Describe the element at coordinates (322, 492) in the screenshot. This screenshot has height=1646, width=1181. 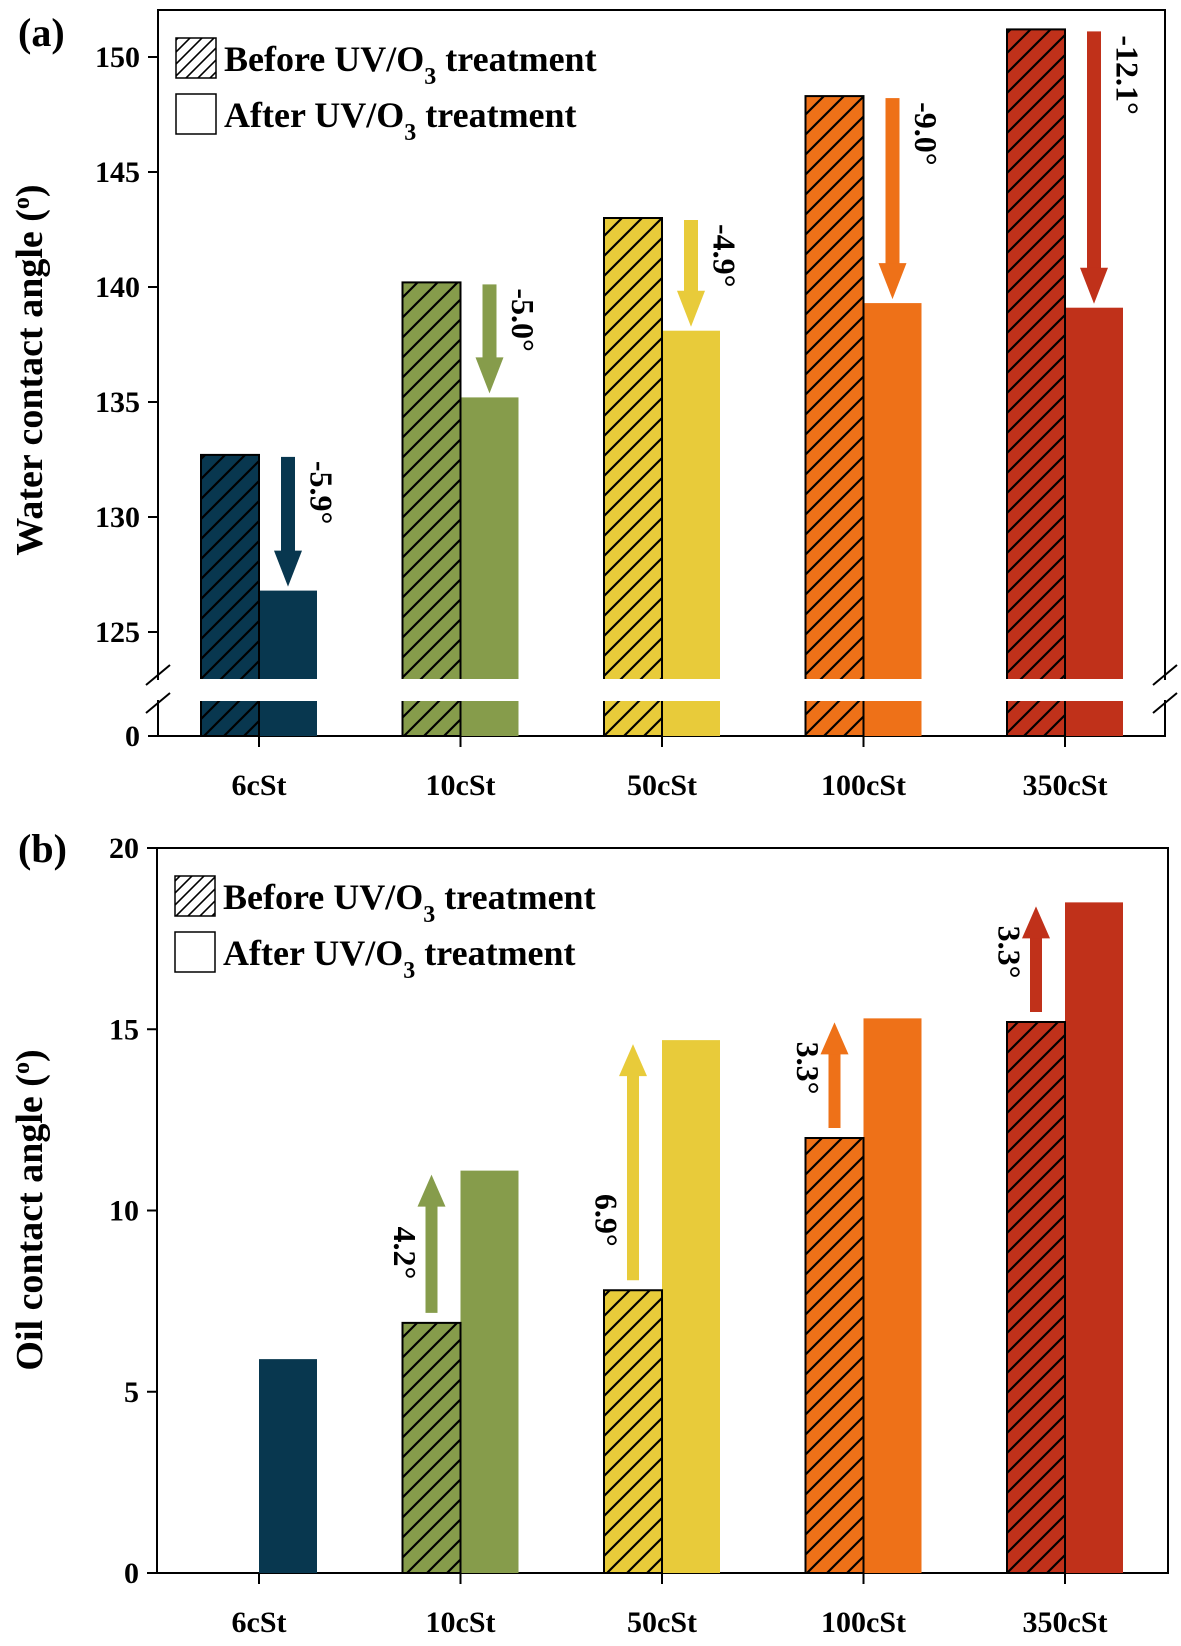
I see `change-label: -5.9°` at that location.